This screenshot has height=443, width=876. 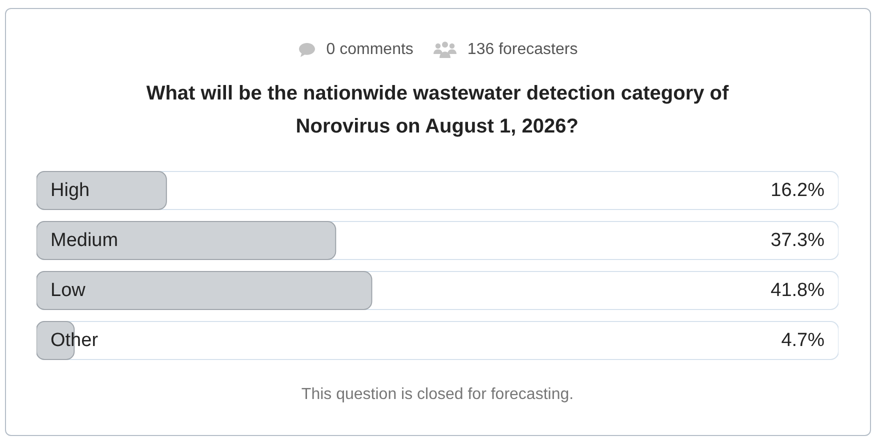 What do you see at coordinates (522, 50) in the screenshot?
I see `text: 136 forecasters` at bounding box center [522, 50].